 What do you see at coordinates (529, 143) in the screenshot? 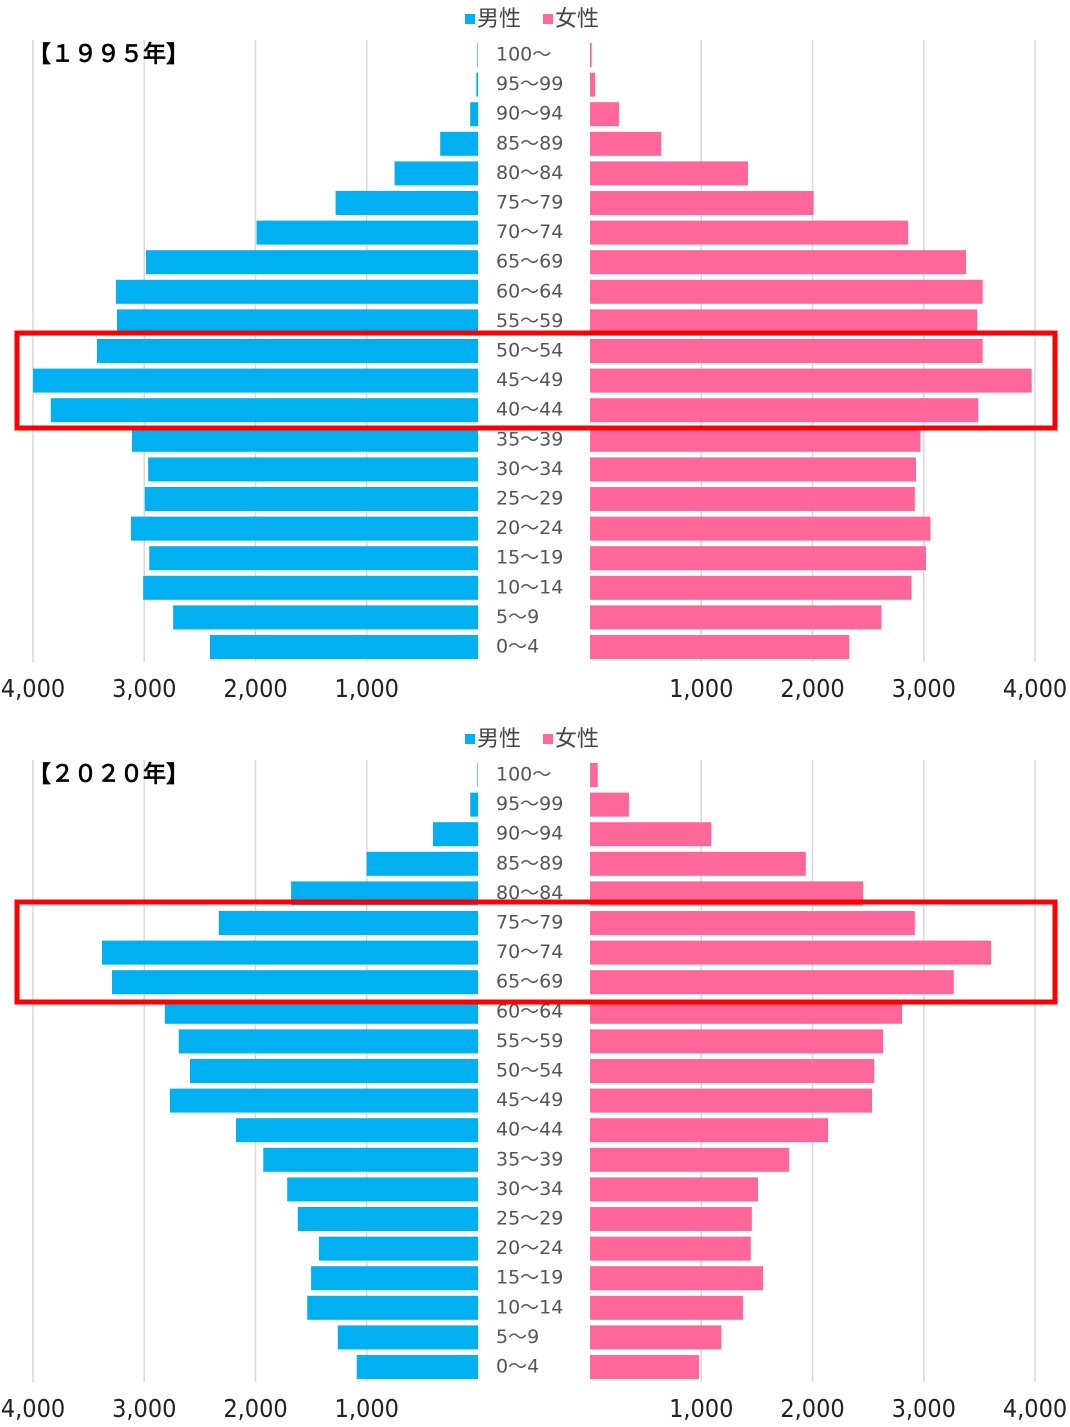
I see `category-label: 85～89` at bounding box center [529, 143].